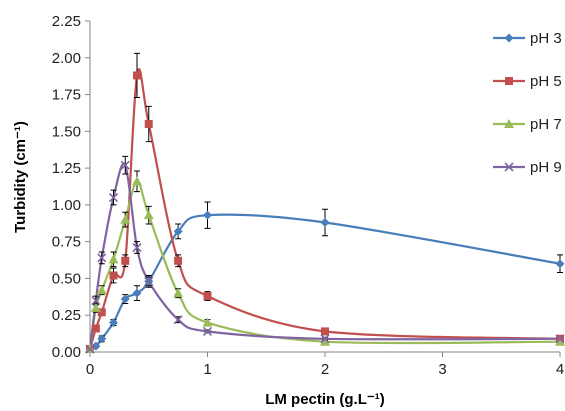  I want to click on y-tick-label: 0.75, so click(66, 242).